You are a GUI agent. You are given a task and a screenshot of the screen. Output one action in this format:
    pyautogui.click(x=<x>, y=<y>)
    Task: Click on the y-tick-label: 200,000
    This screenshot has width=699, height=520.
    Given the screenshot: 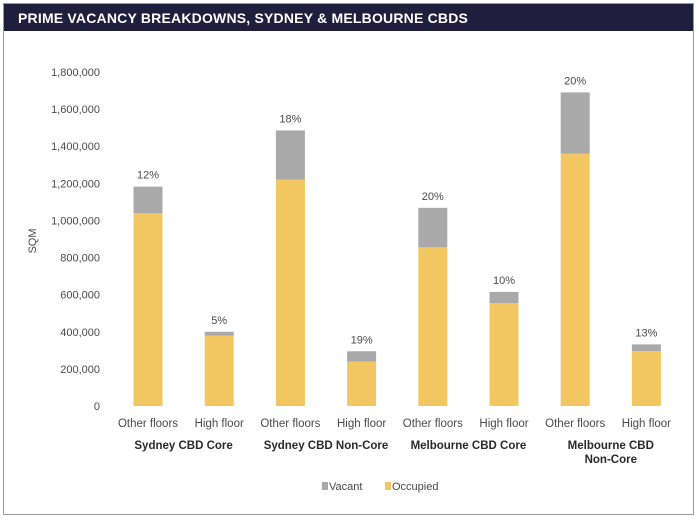 What is the action you would take?
    pyautogui.click(x=80, y=370)
    